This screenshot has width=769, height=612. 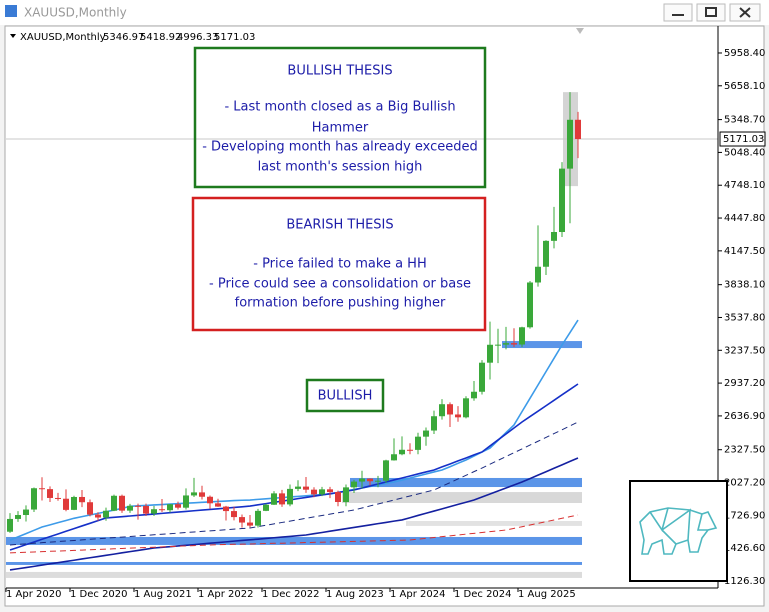 I want to click on y-tick-label: 2327.50, so click(x=744, y=450).